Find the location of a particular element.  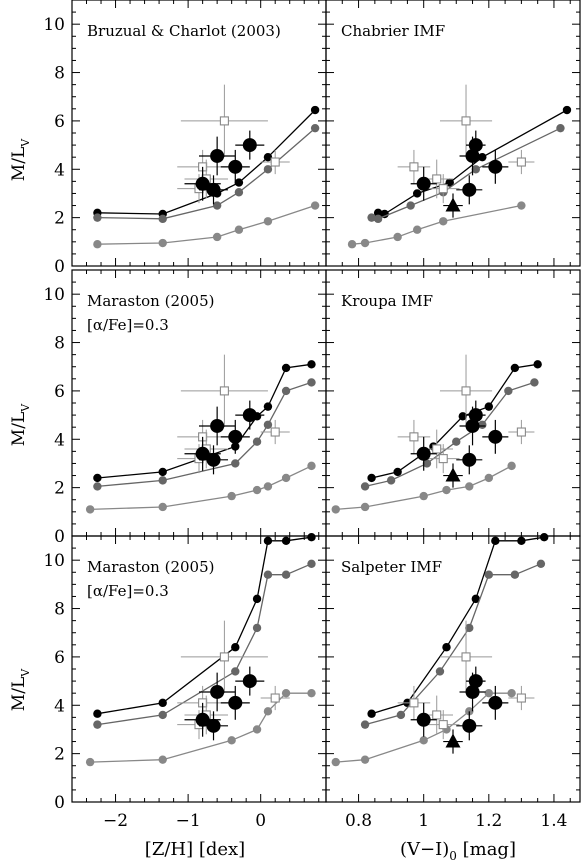

ylabel-top: M/LV is located at coordinates (20, 159).